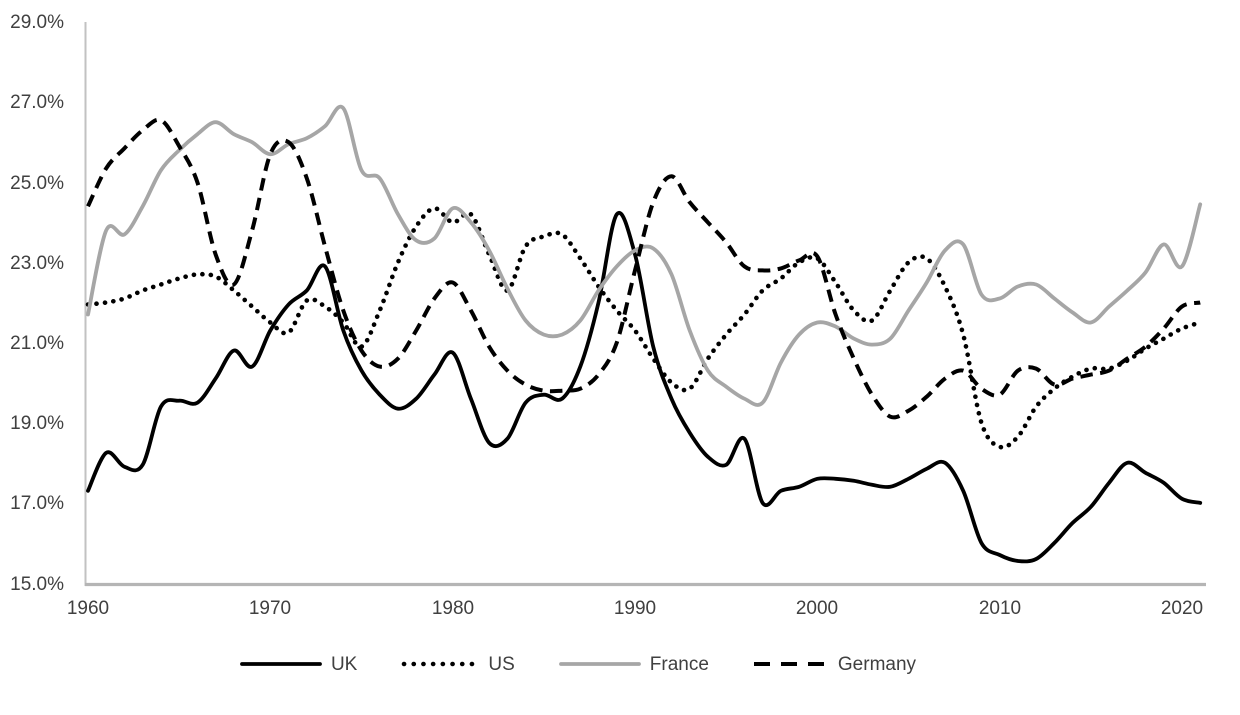 The image size is (1240, 715). Describe the element at coordinates (834, 664) in the screenshot. I see `legend-item-germany: Germany` at that location.